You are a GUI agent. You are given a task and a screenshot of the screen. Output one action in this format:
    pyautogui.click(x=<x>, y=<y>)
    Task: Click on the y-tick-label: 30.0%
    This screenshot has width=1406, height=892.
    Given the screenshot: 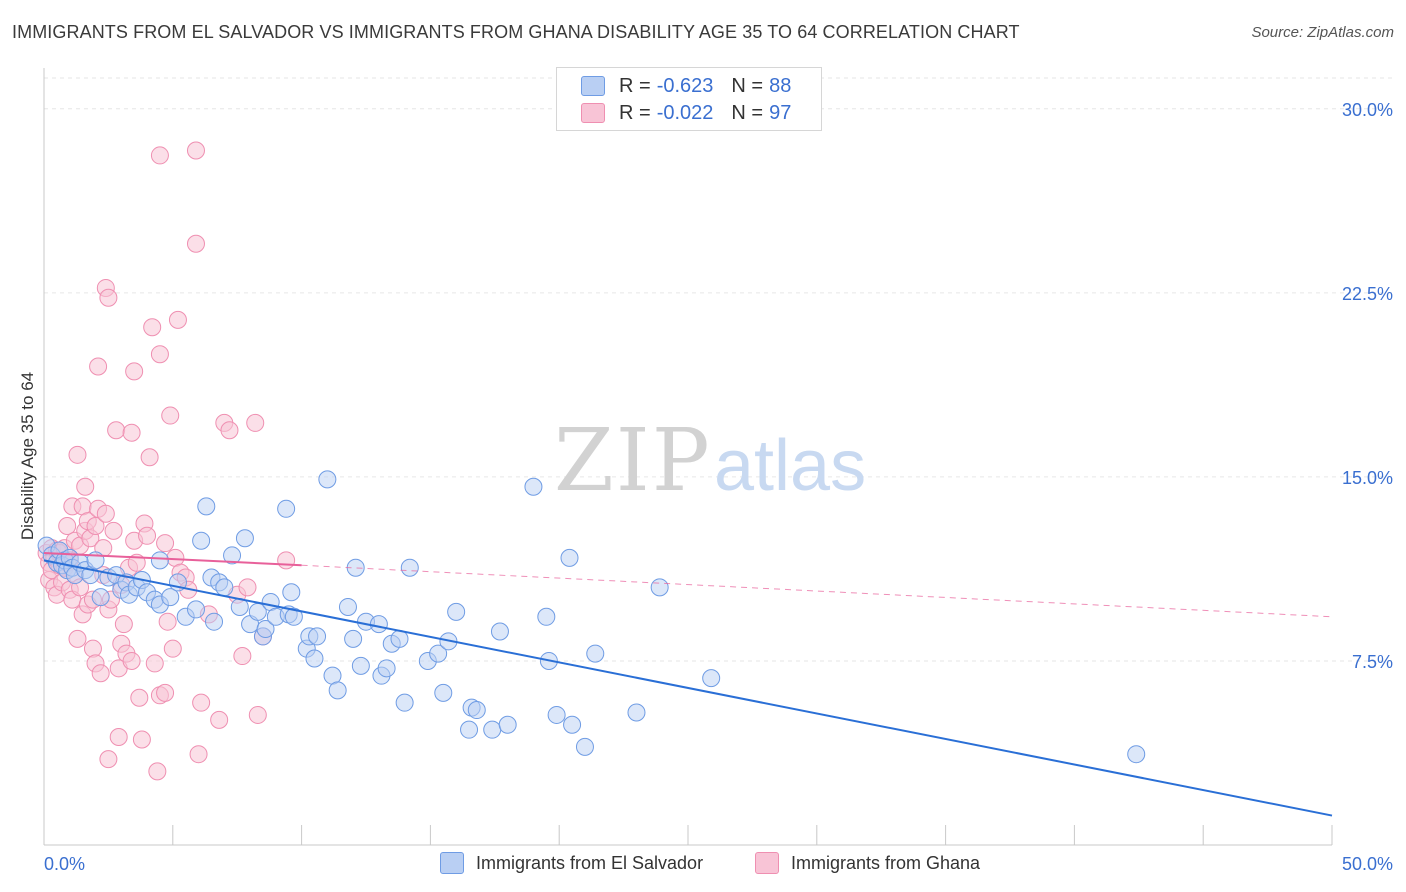 What is the action you would take?
    pyautogui.click(x=1367, y=110)
    